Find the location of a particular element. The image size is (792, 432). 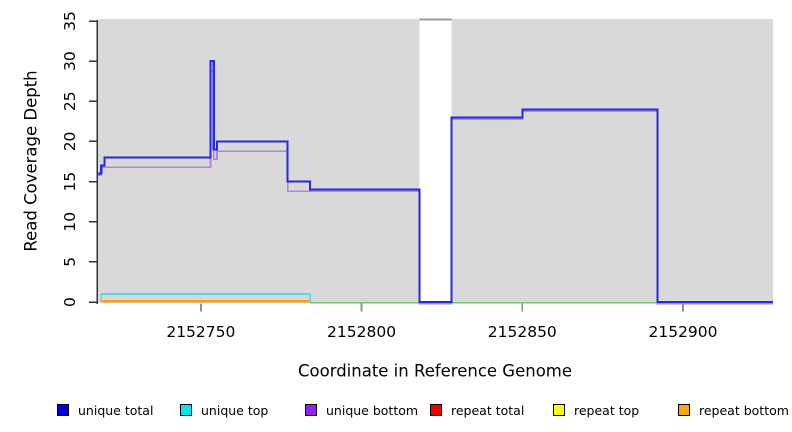

legend-label: repeat total is located at coordinates (488, 410).